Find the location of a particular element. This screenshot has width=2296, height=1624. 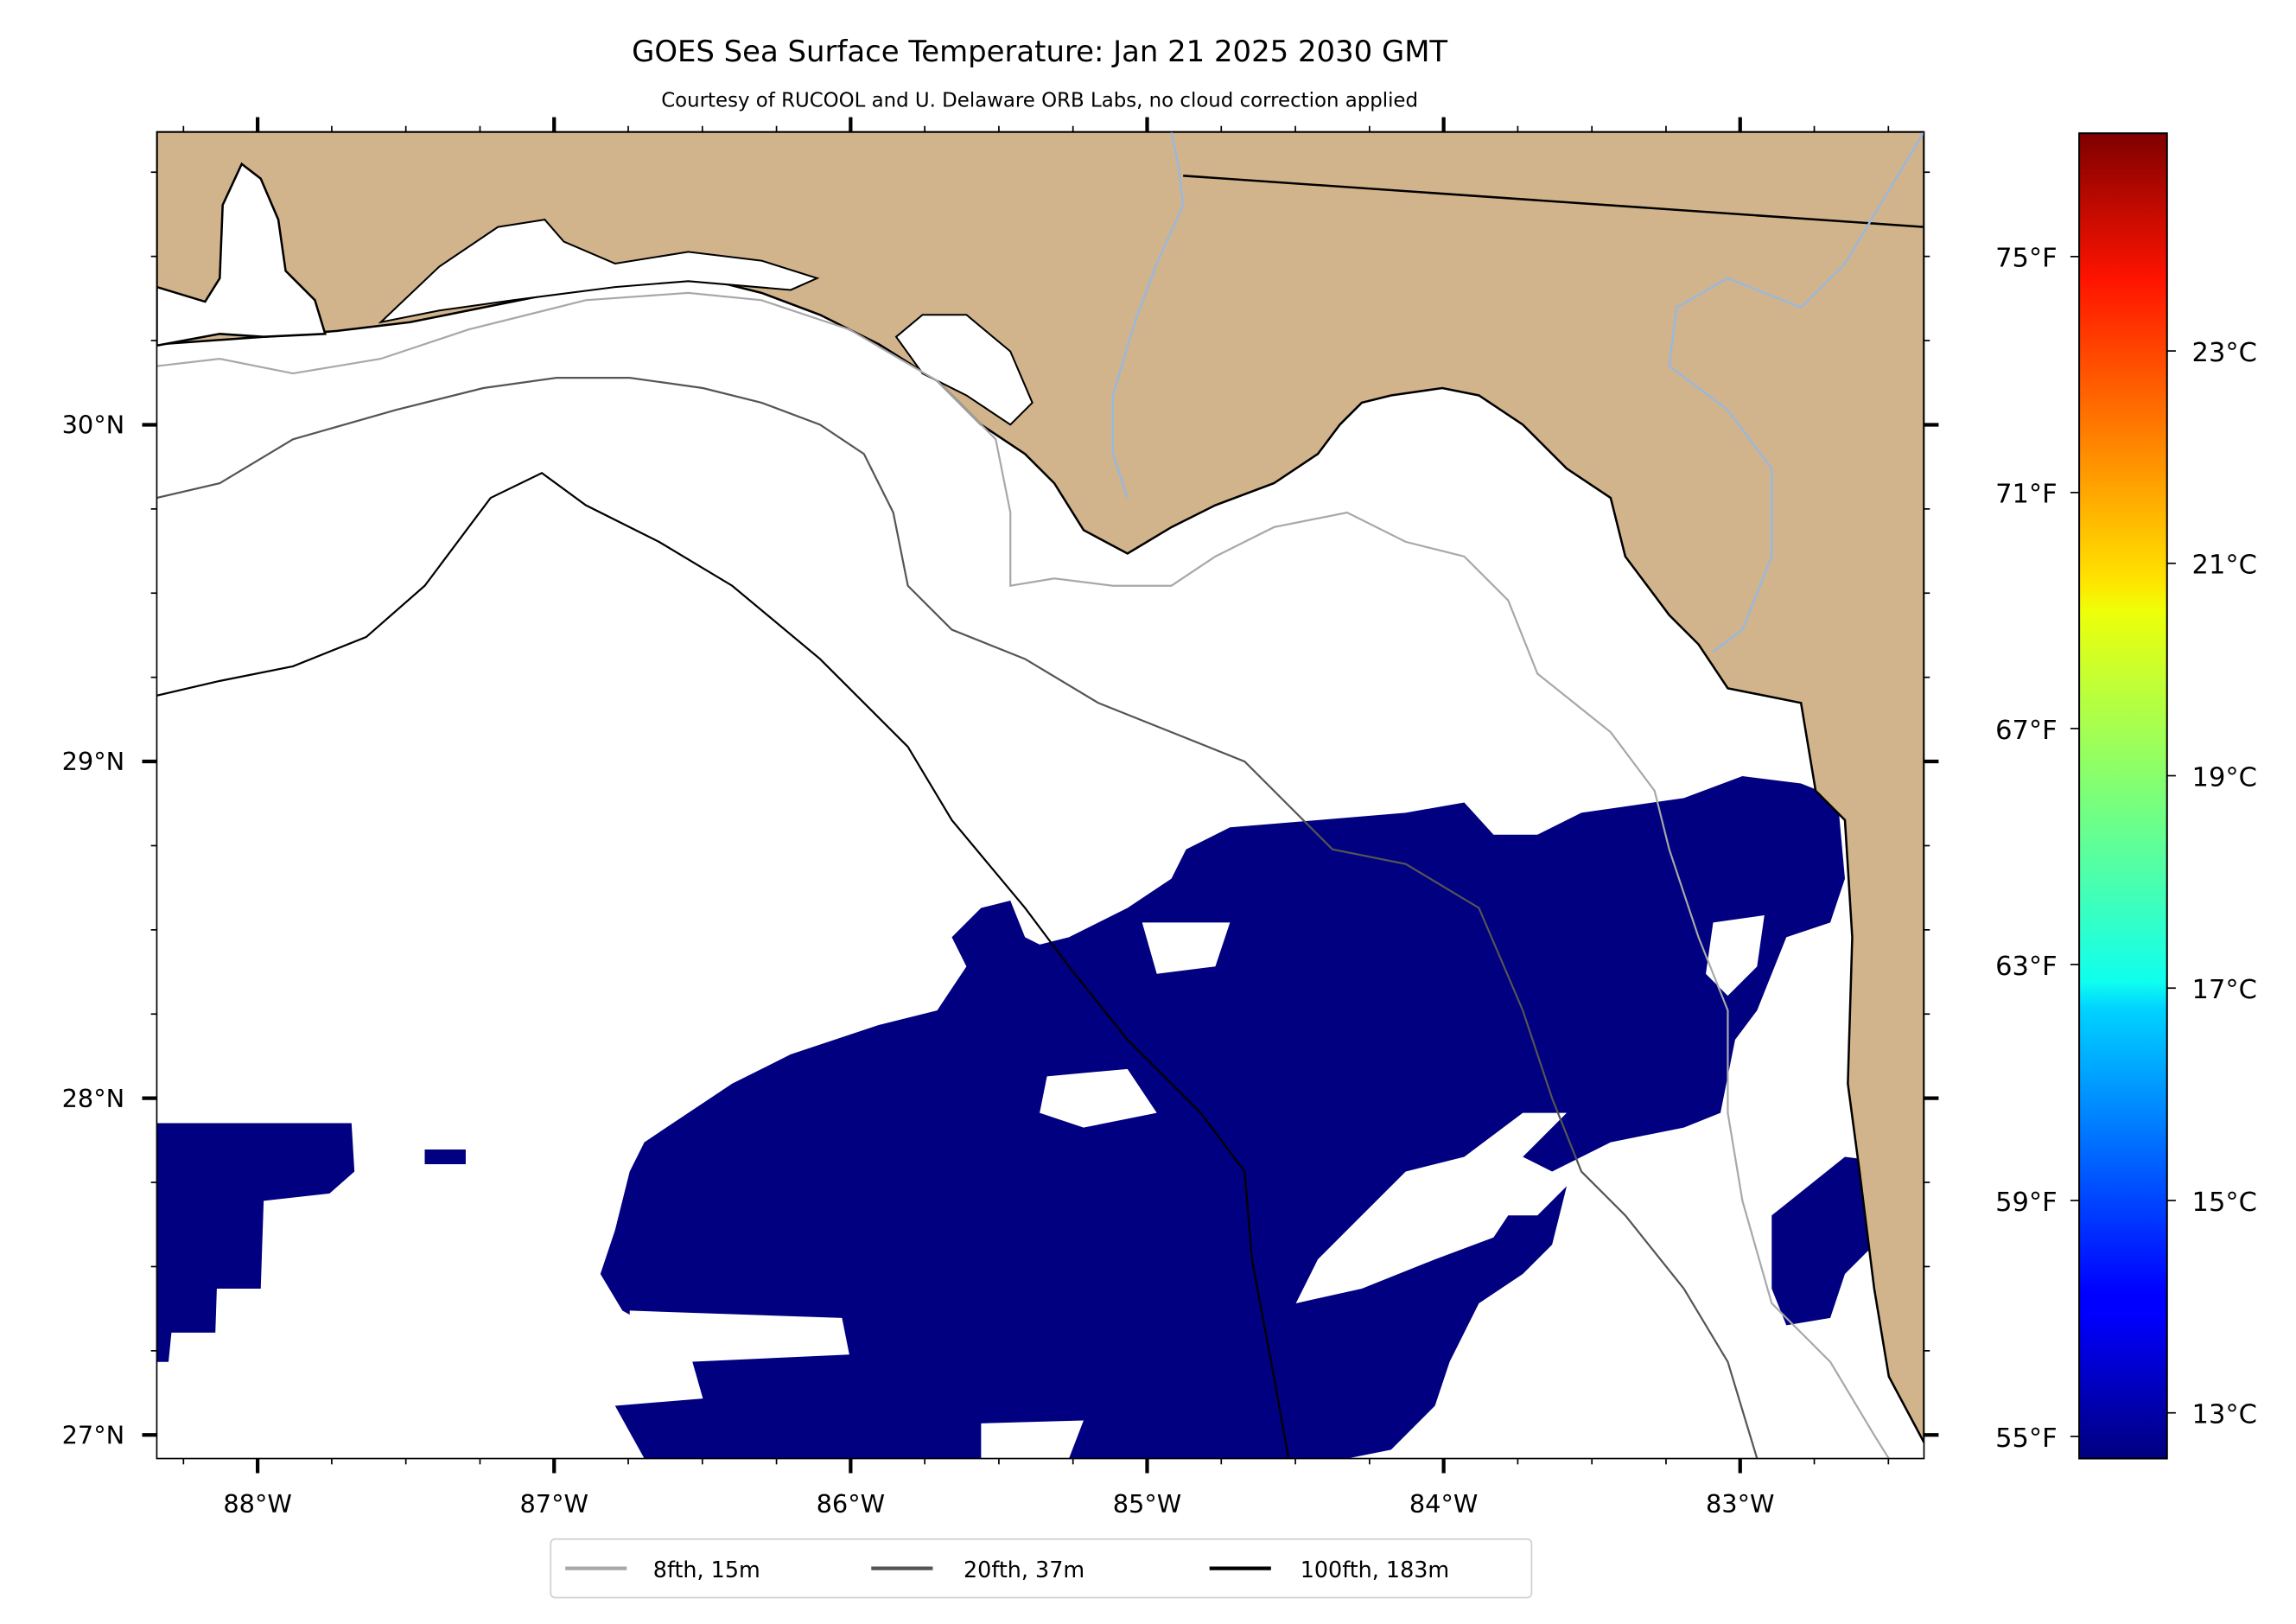

contour-legend: 8fth, 15m 20fth, 37m 100fth, 183m is located at coordinates (1041, 1568).